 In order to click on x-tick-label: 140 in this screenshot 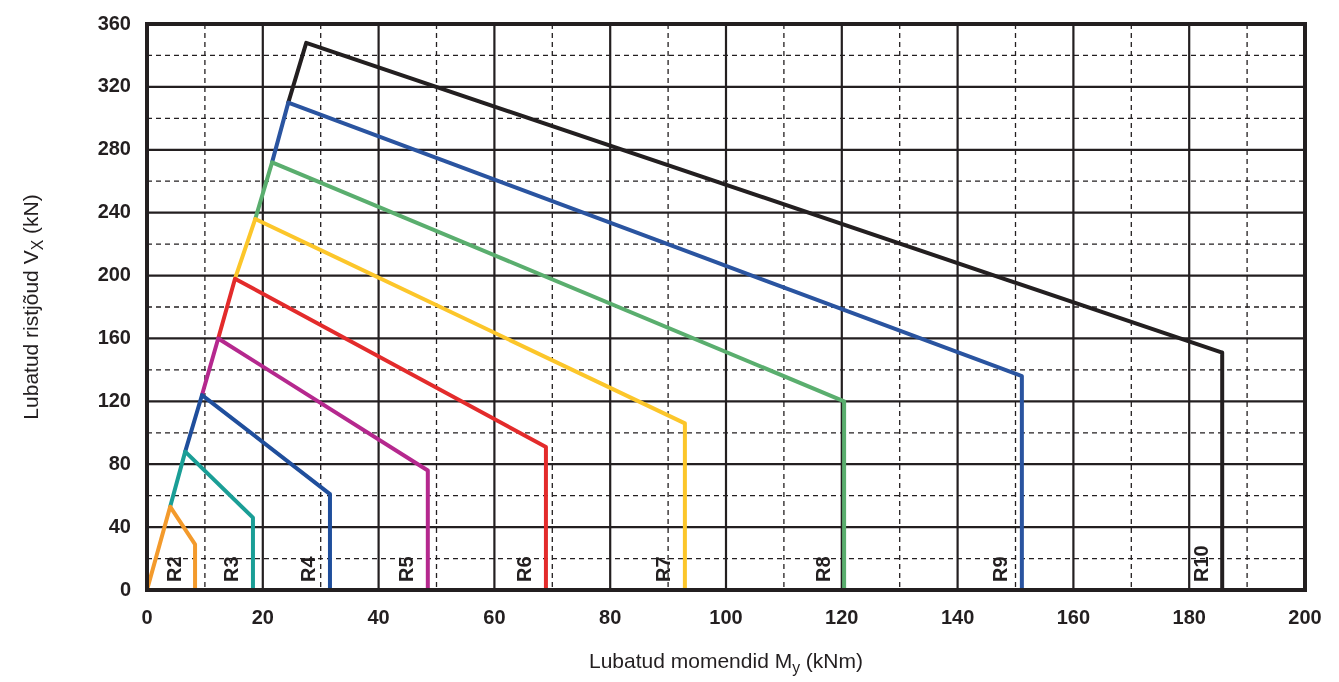, I will do `click(957, 616)`.